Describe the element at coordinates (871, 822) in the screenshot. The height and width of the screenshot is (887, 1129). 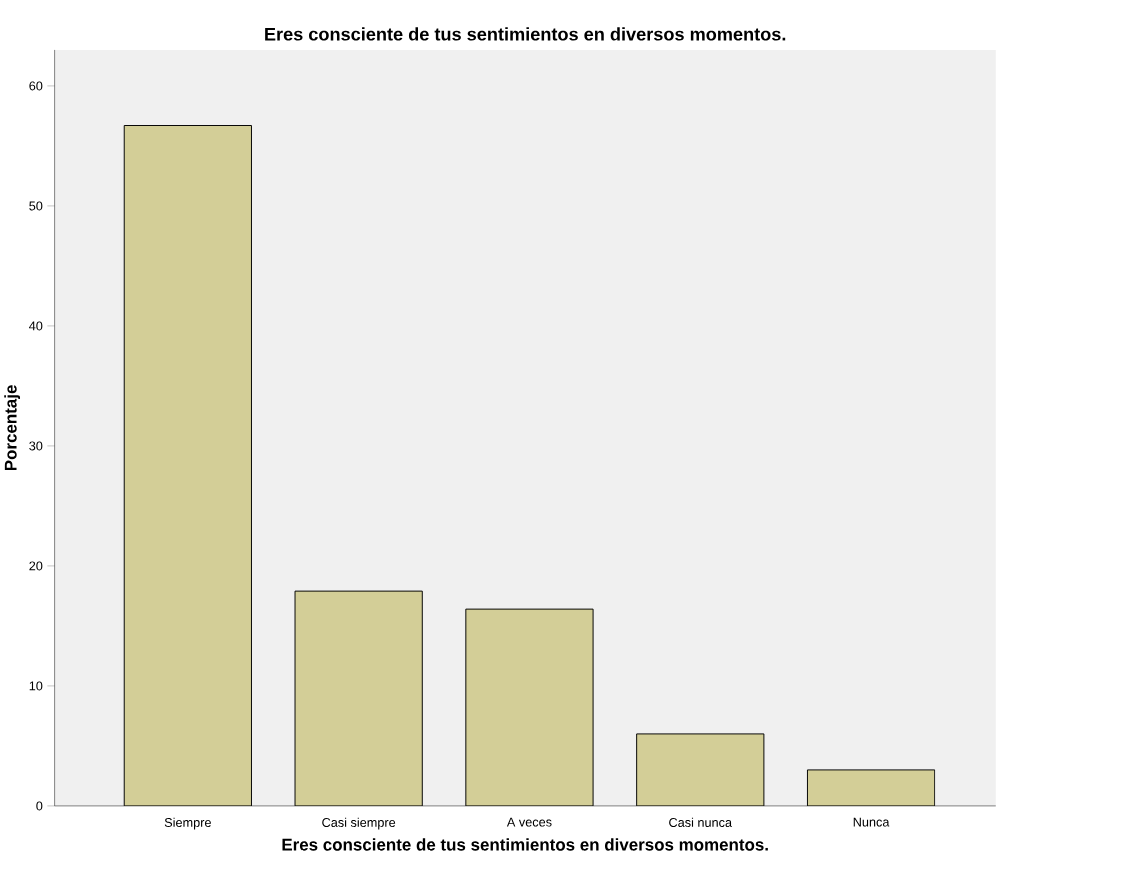
I see `x-tick-label: Nunca` at that location.